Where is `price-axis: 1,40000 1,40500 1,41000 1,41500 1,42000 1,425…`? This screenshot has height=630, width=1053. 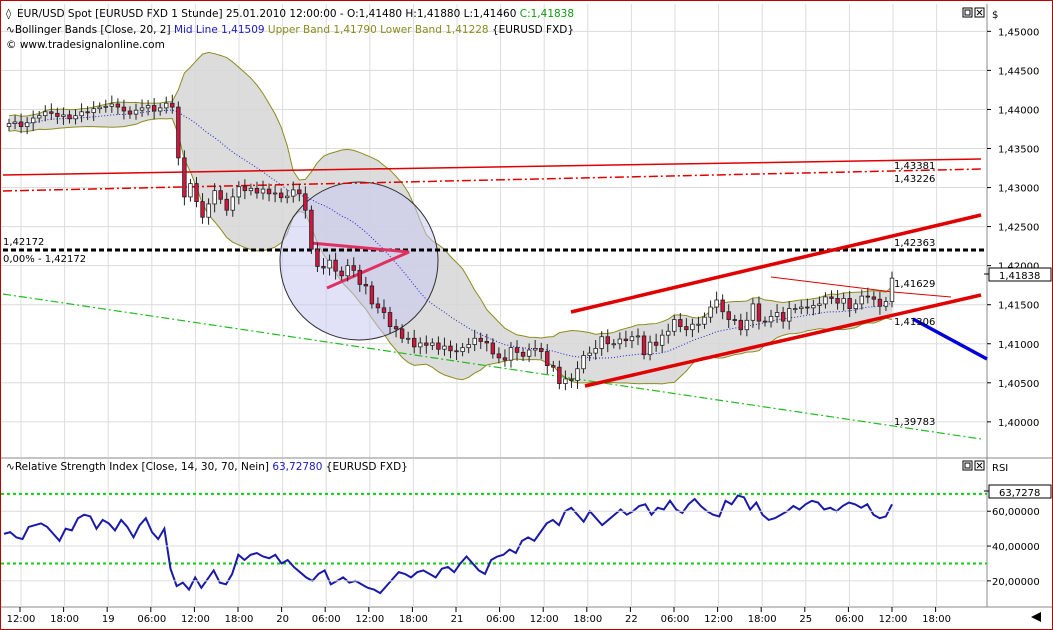 price-axis: 1,40000 1,40500 1,41000 1,41500 1,42000 1,425… is located at coordinates (1013, 228).